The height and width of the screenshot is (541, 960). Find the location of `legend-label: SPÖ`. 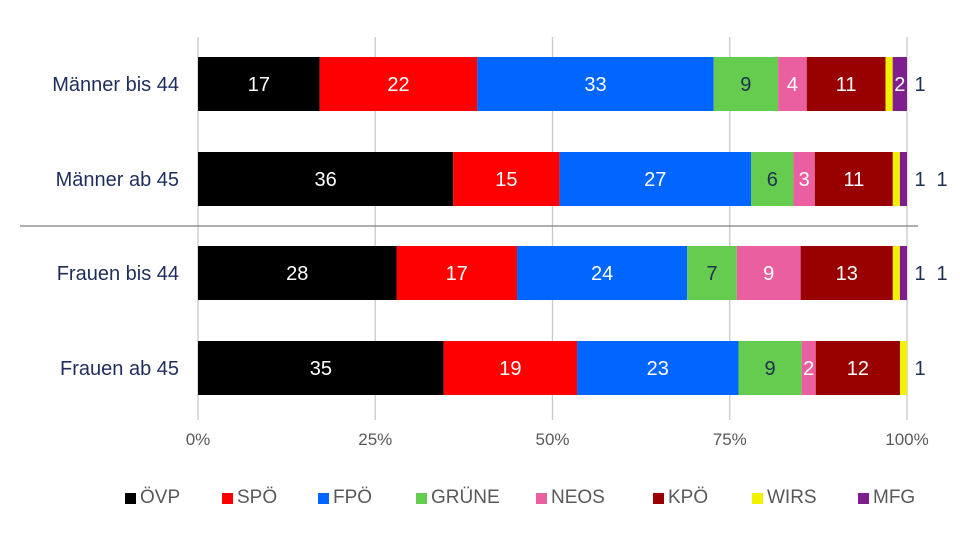

legend-label: SPÖ is located at coordinates (257, 497).